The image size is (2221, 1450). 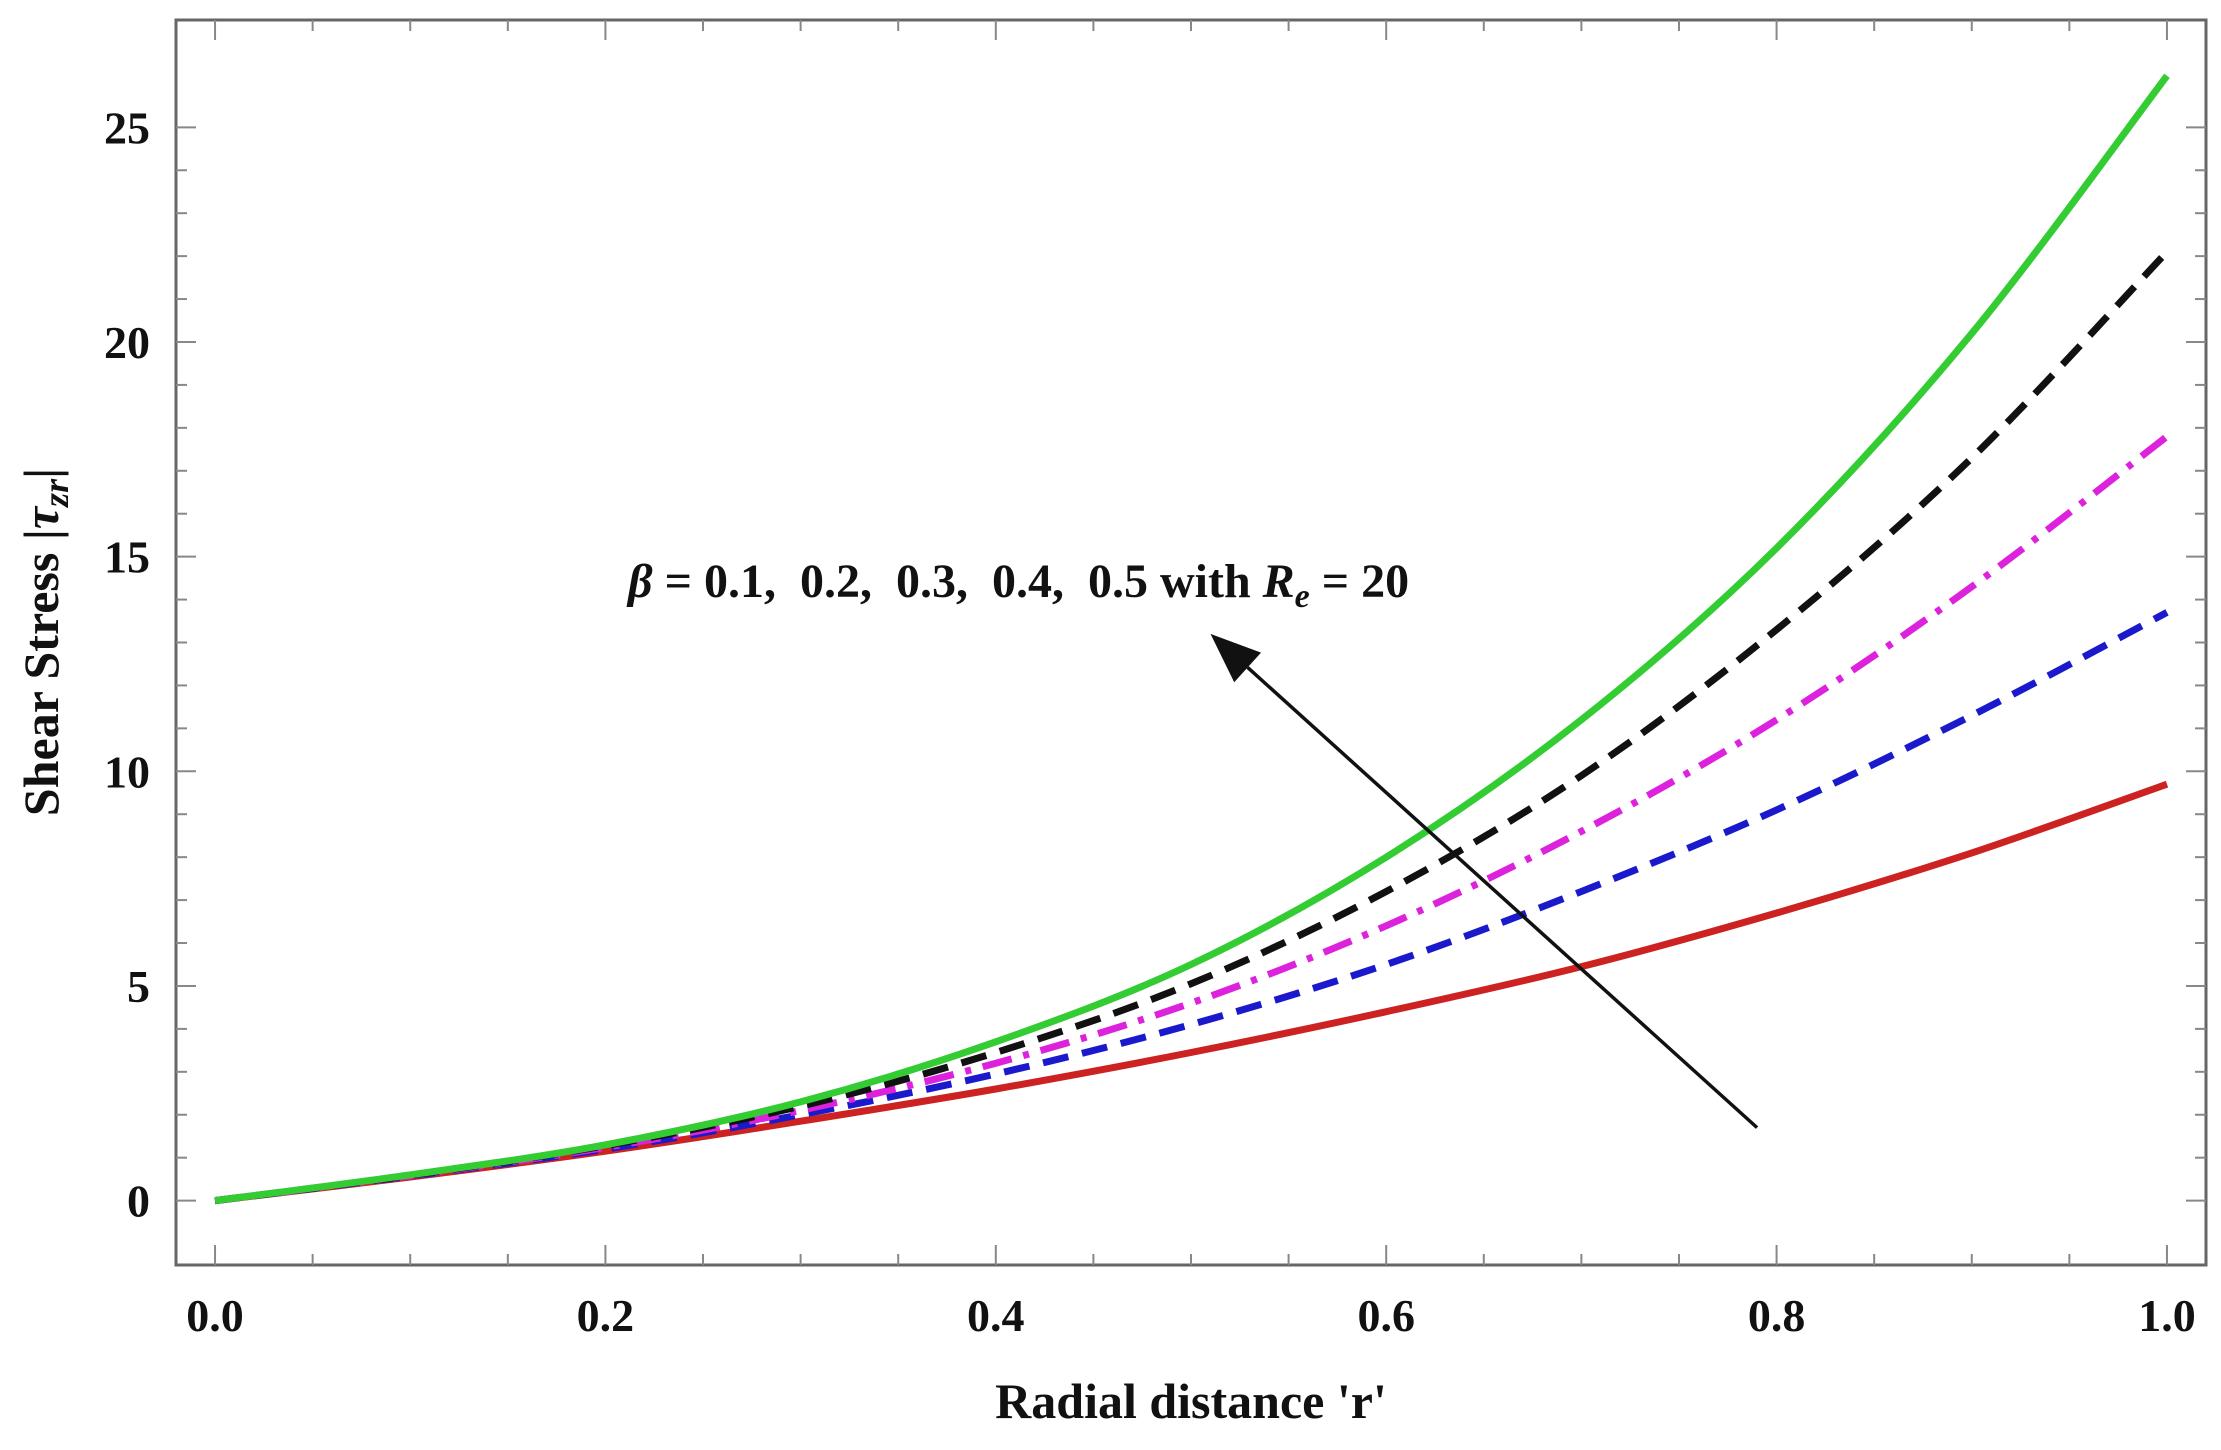 I want to click on y-axis-label-text: Shear Stress, so click(x=41, y=684).